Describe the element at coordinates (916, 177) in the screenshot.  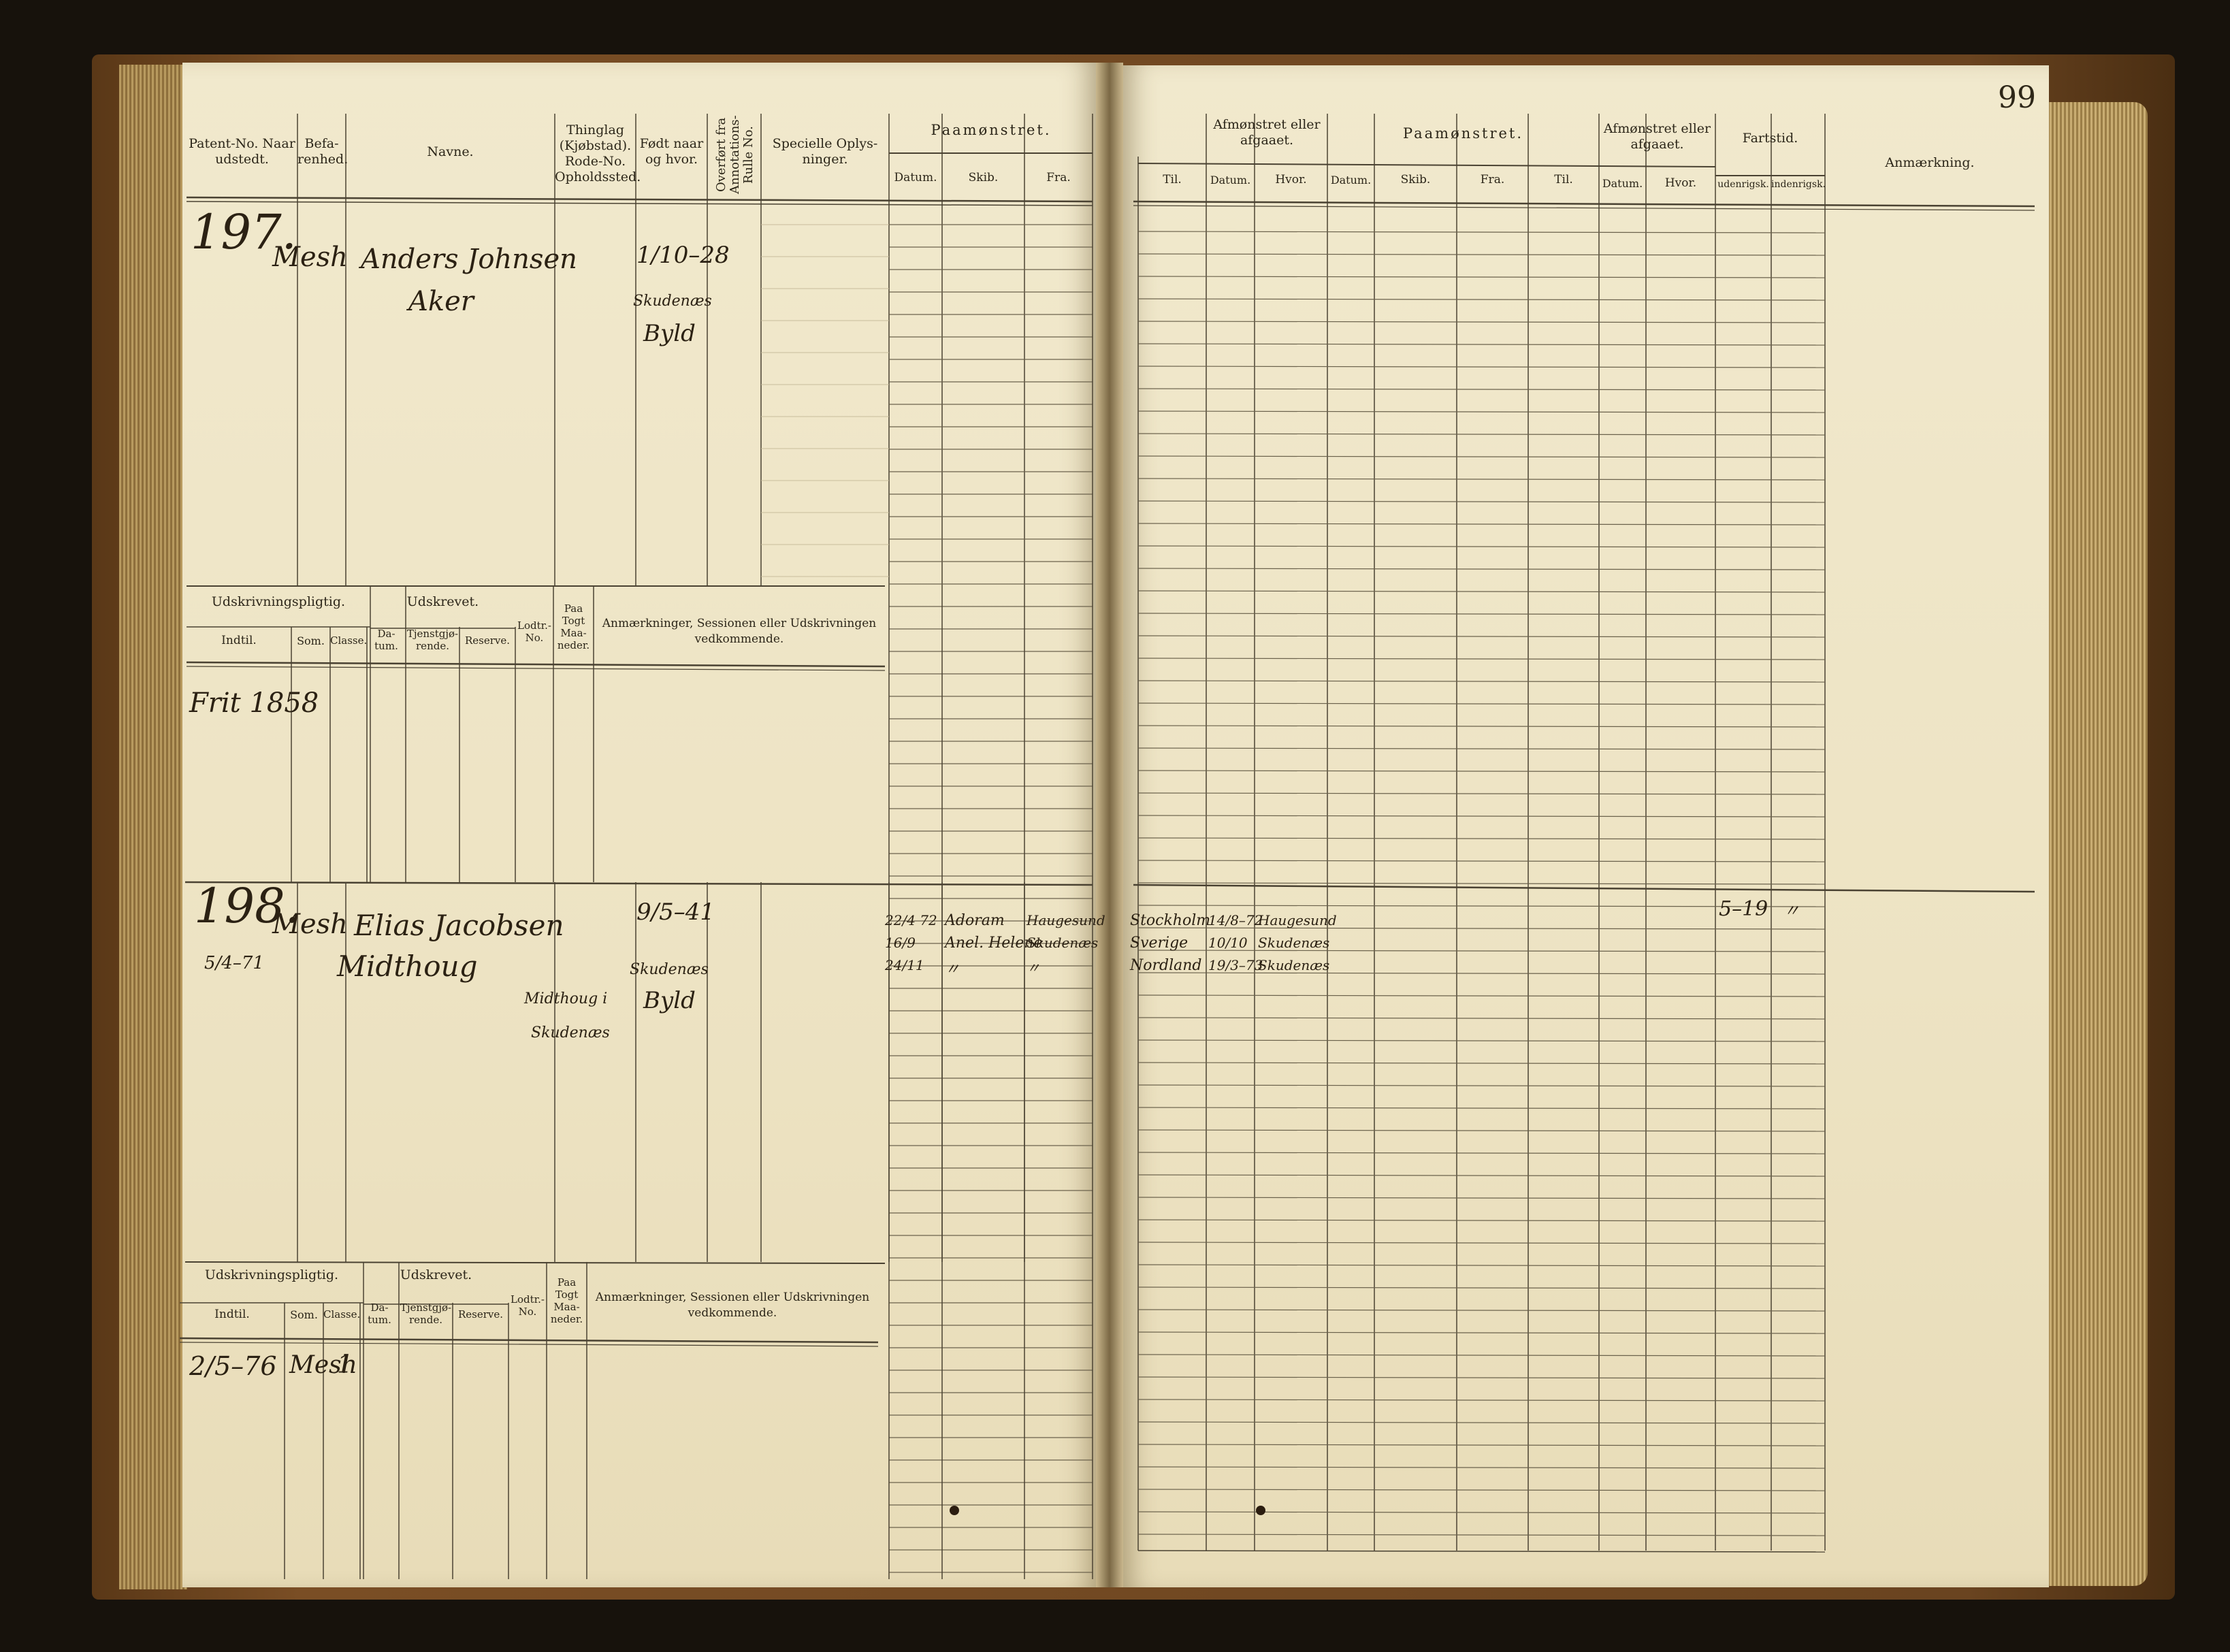
I see `header-datum: Datum.` at that location.